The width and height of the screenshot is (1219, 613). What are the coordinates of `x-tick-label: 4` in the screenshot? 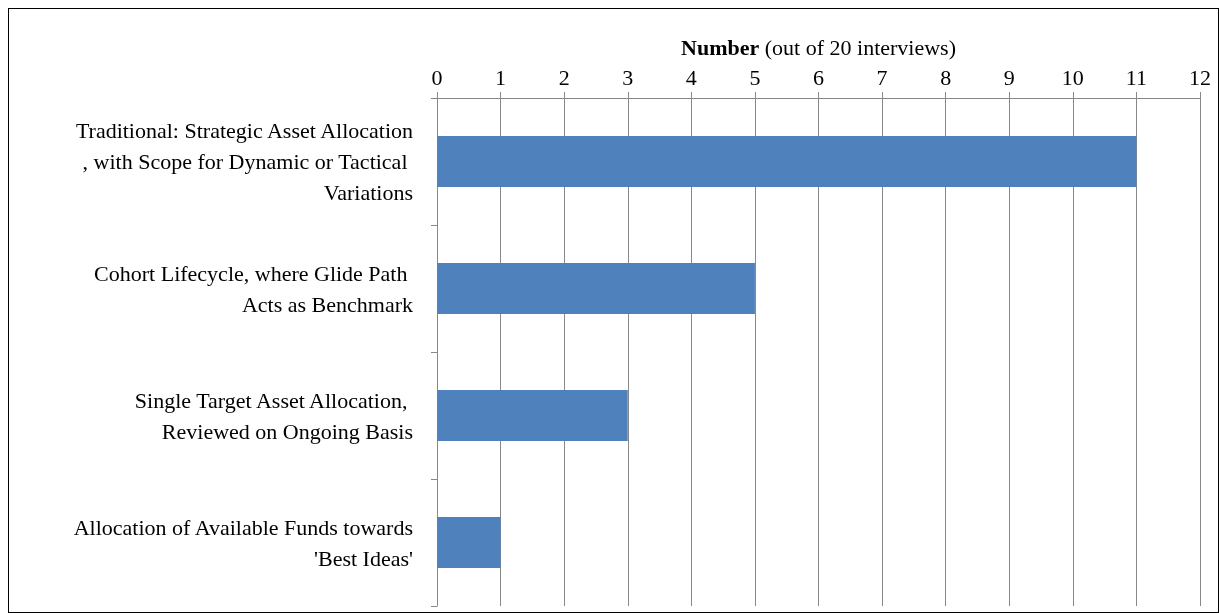 It's located at (691, 77).